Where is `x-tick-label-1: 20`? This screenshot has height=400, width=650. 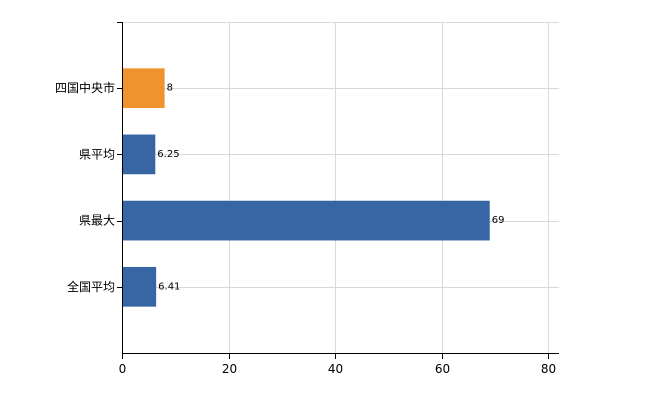 x-tick-label-1: 20 is located at coordinates (229, 369).